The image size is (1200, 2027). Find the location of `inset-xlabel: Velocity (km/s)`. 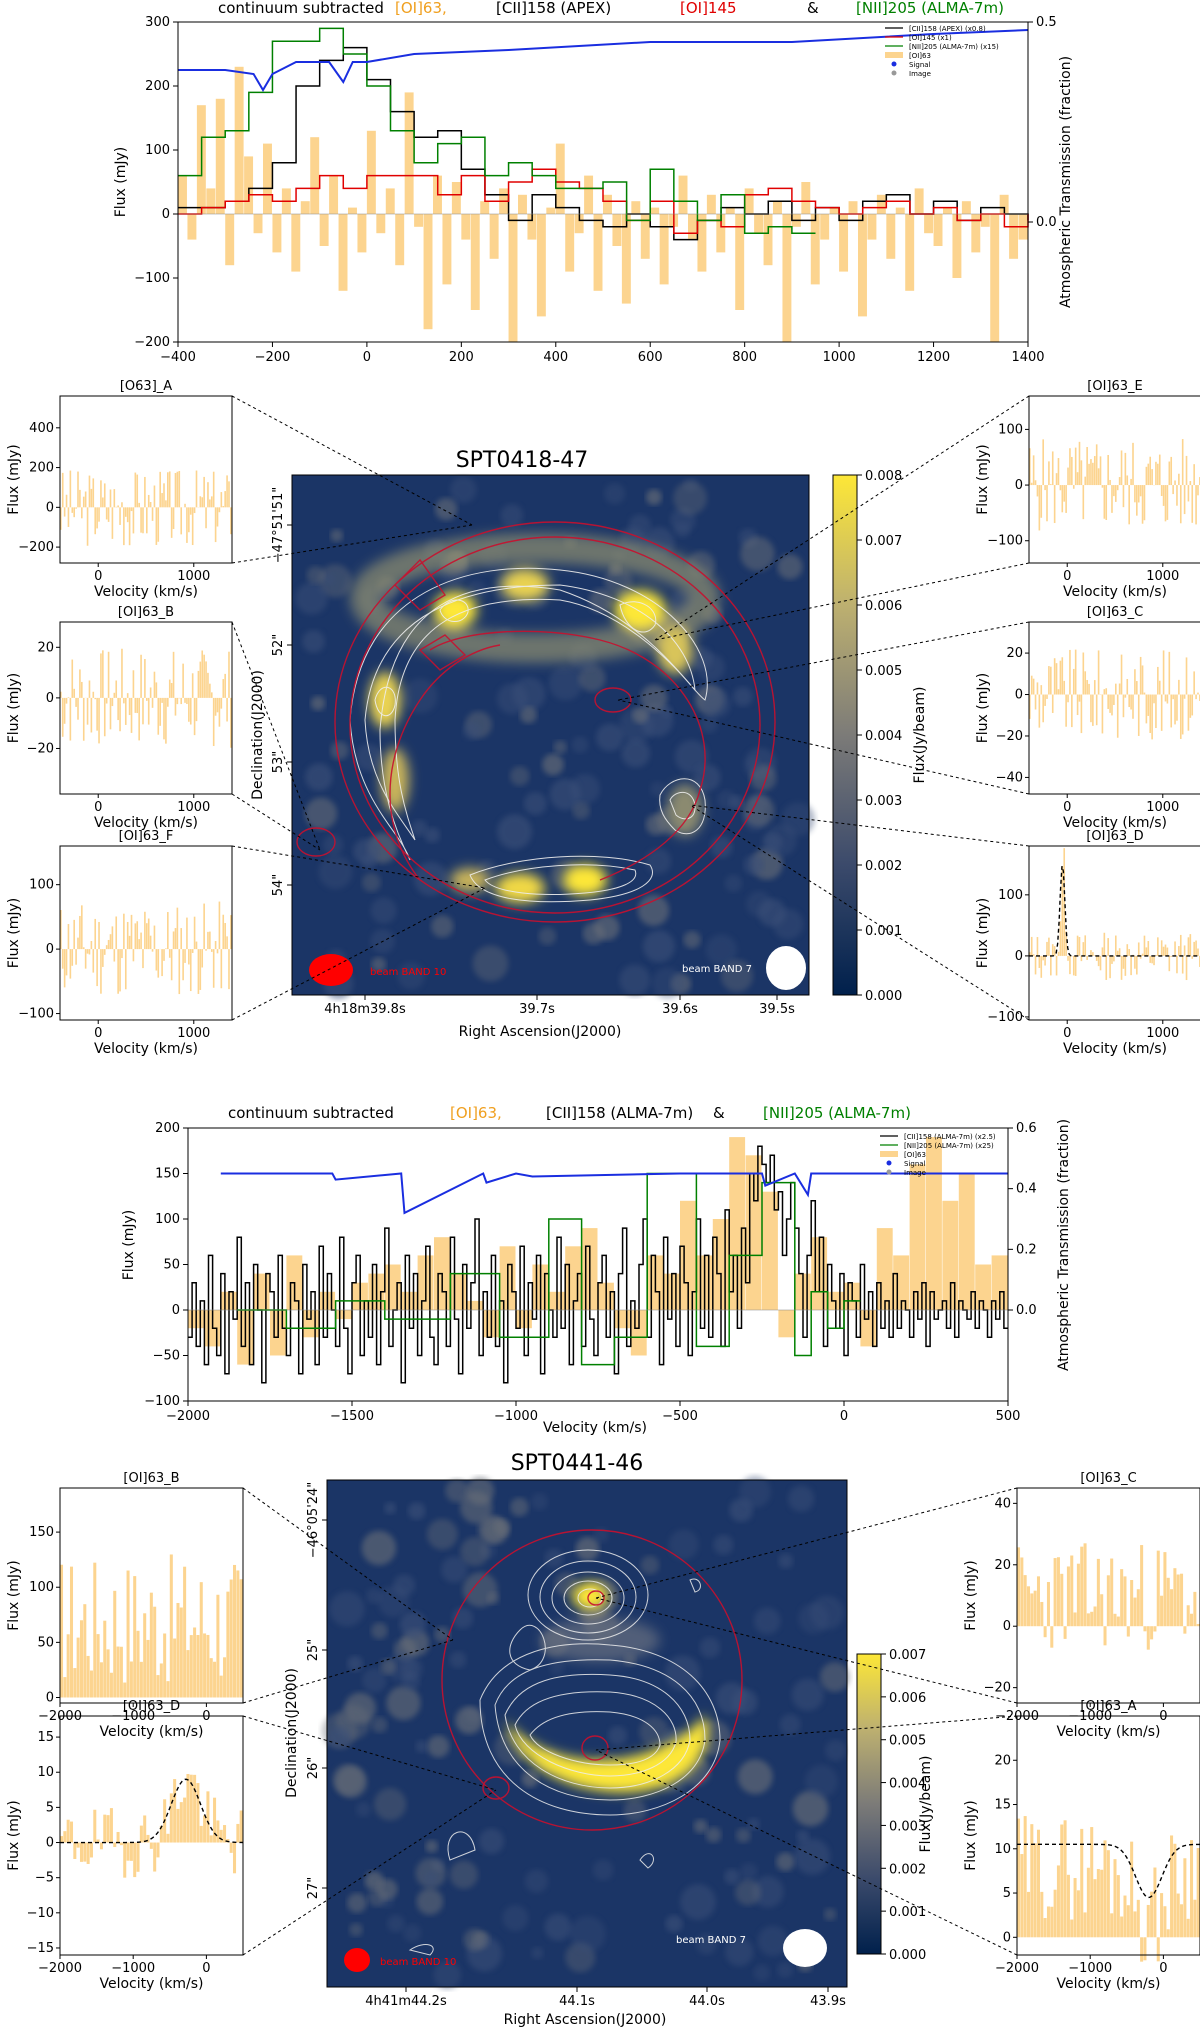

inset-xlabel: Velocity (km/s) is located at coordinates (1115, 1049).